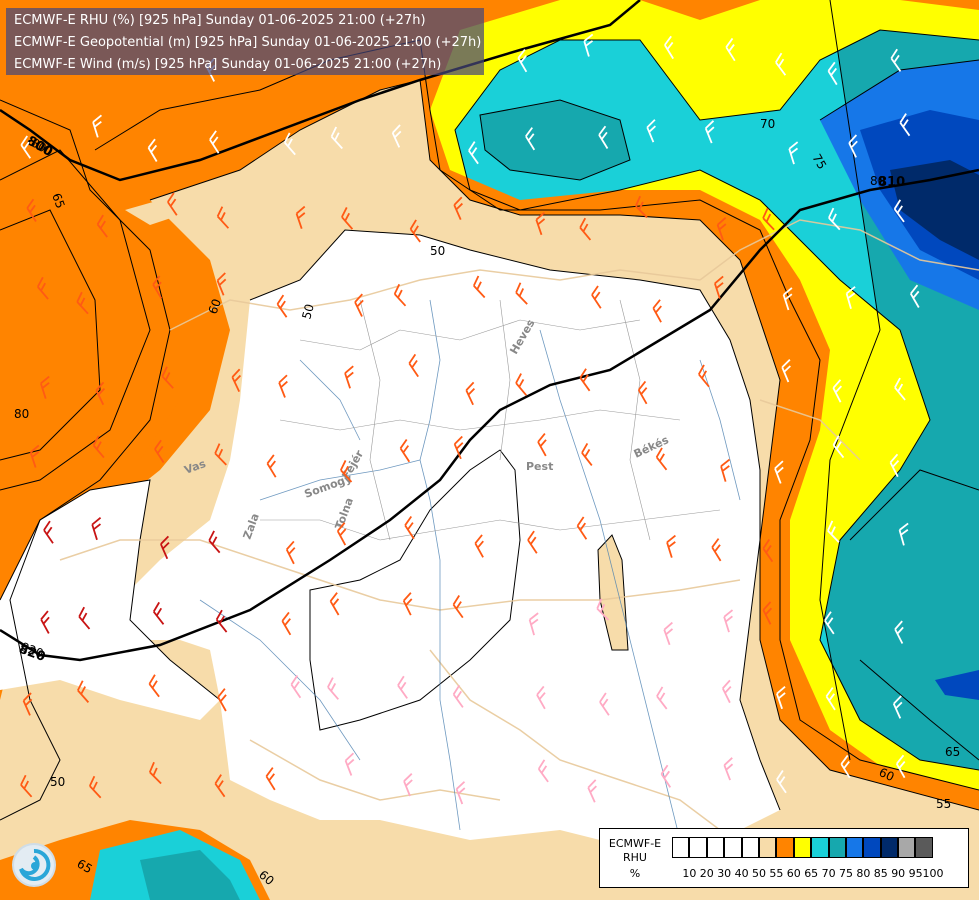 This screenshot has width=979, height=900. I want to click on legend-tick-label: 75, so click(846, 873).